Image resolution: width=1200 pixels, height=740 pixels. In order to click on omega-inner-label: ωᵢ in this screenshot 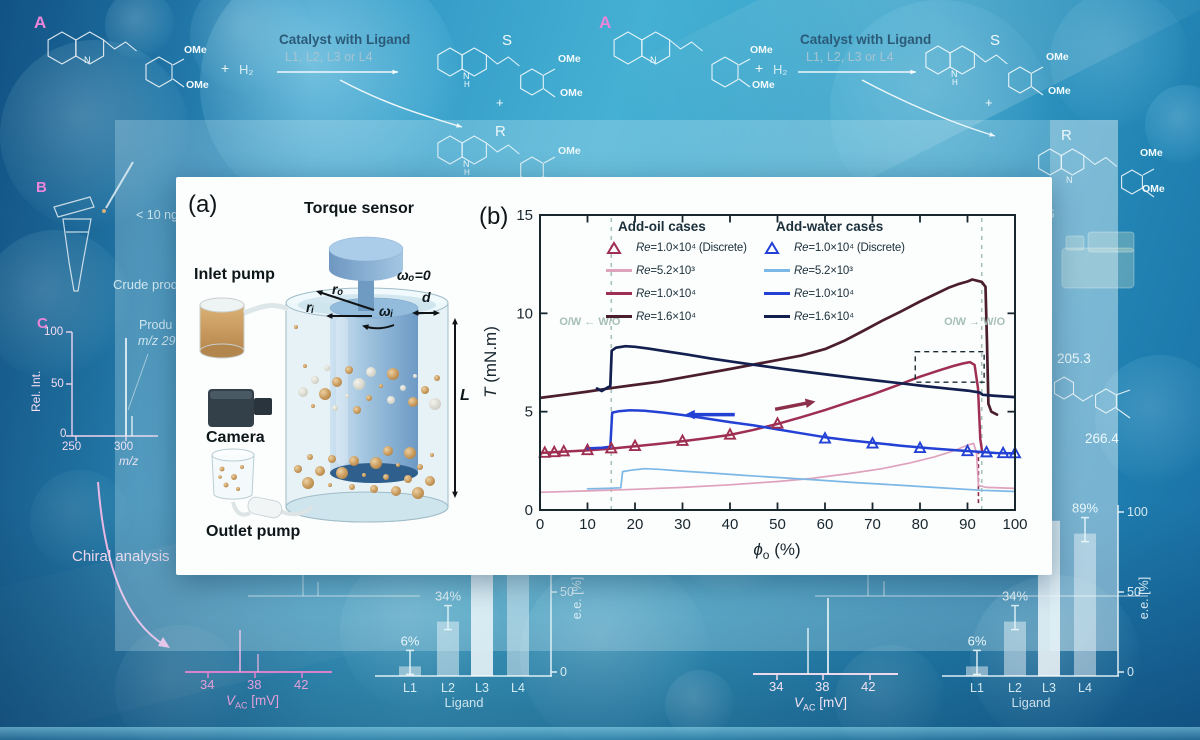, I will do `click(386, 311)`.